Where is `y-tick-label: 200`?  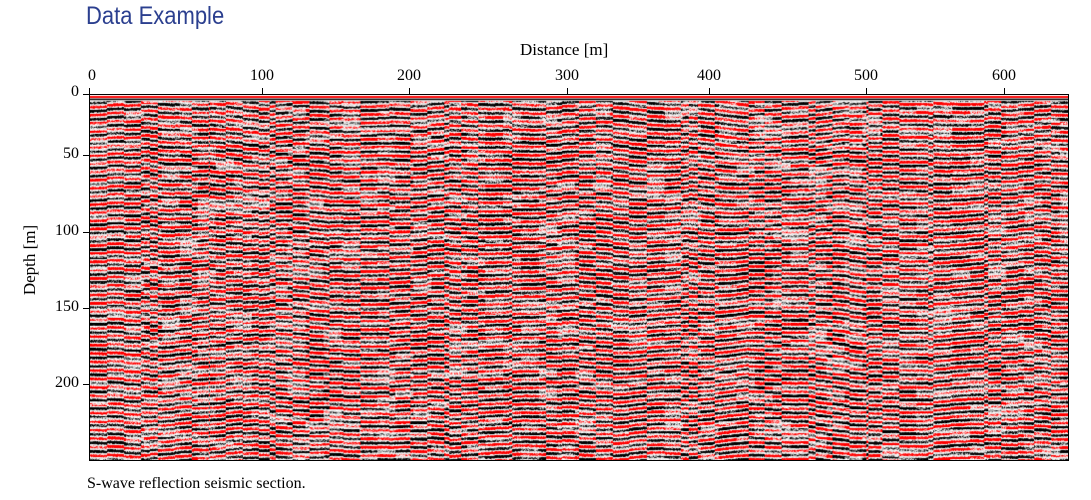 y-tick-label: 200 is located at coordinates (67, 383).